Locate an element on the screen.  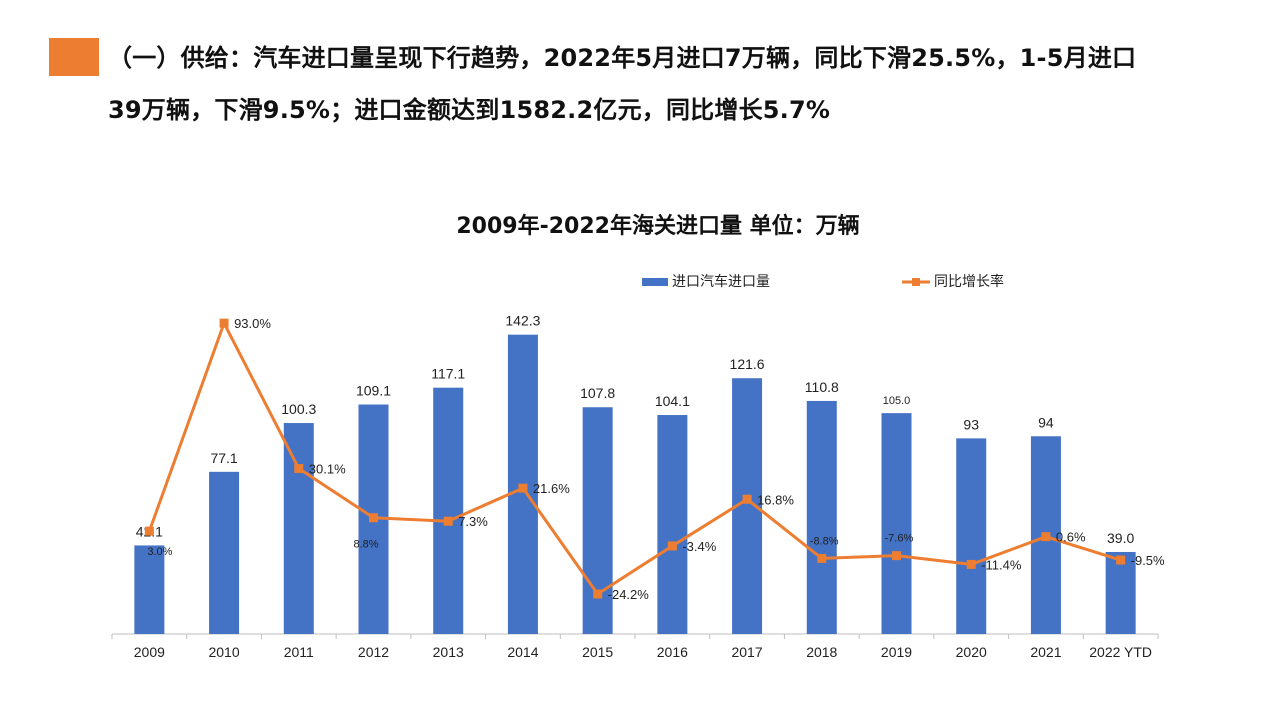
legend-swatch-bar is located at coordinates (655, 282).